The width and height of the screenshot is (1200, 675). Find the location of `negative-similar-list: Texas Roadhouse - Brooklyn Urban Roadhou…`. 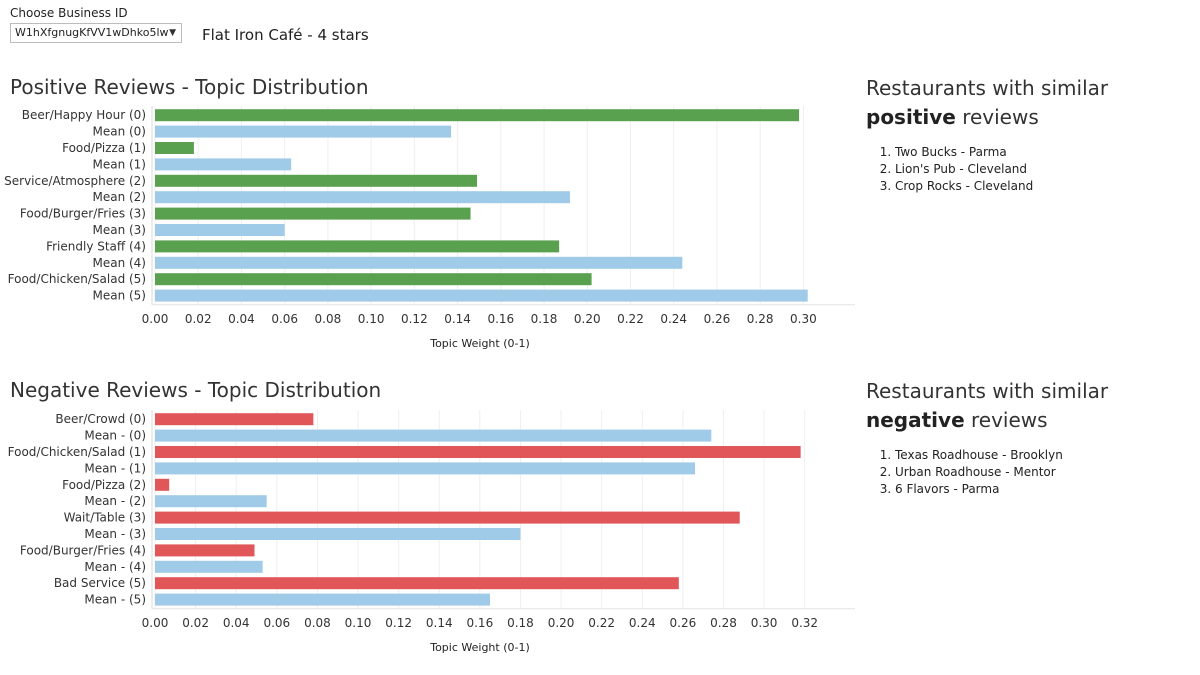

negative-similar-list: Texas Roadhouse - Brooklyn Urban Roadhou… is located at coordinates (964, 472).